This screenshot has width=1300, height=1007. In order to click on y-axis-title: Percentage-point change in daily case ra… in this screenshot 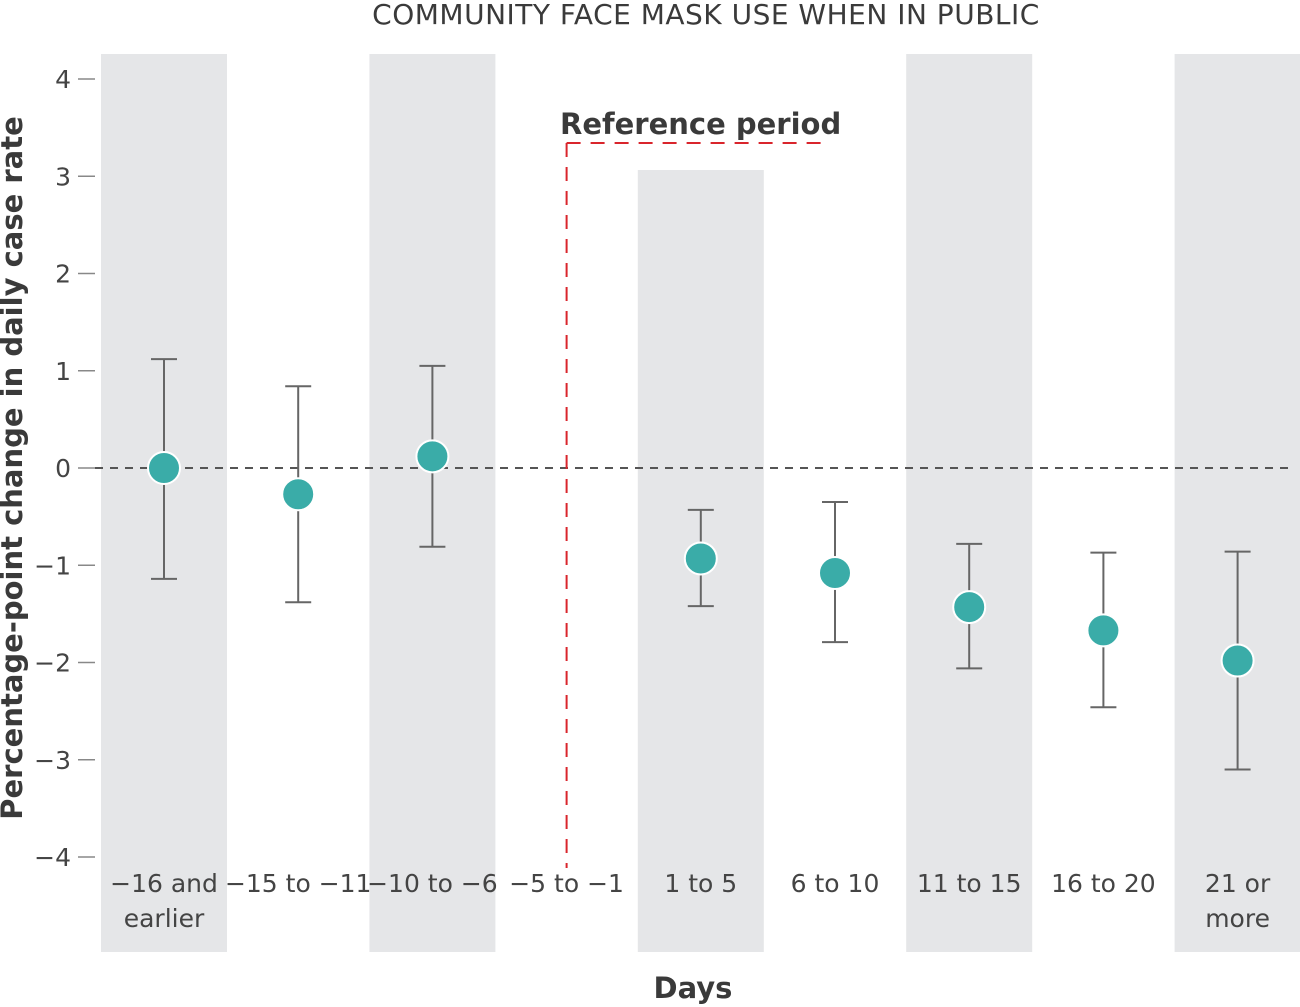, I will do `click(14, 468)`.